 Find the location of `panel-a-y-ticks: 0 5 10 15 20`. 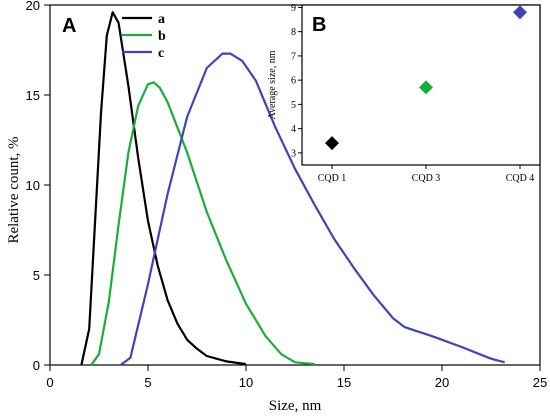

panel-a-y-ticks: 0 5 10 15 20 is located at coordinates (38, 186).